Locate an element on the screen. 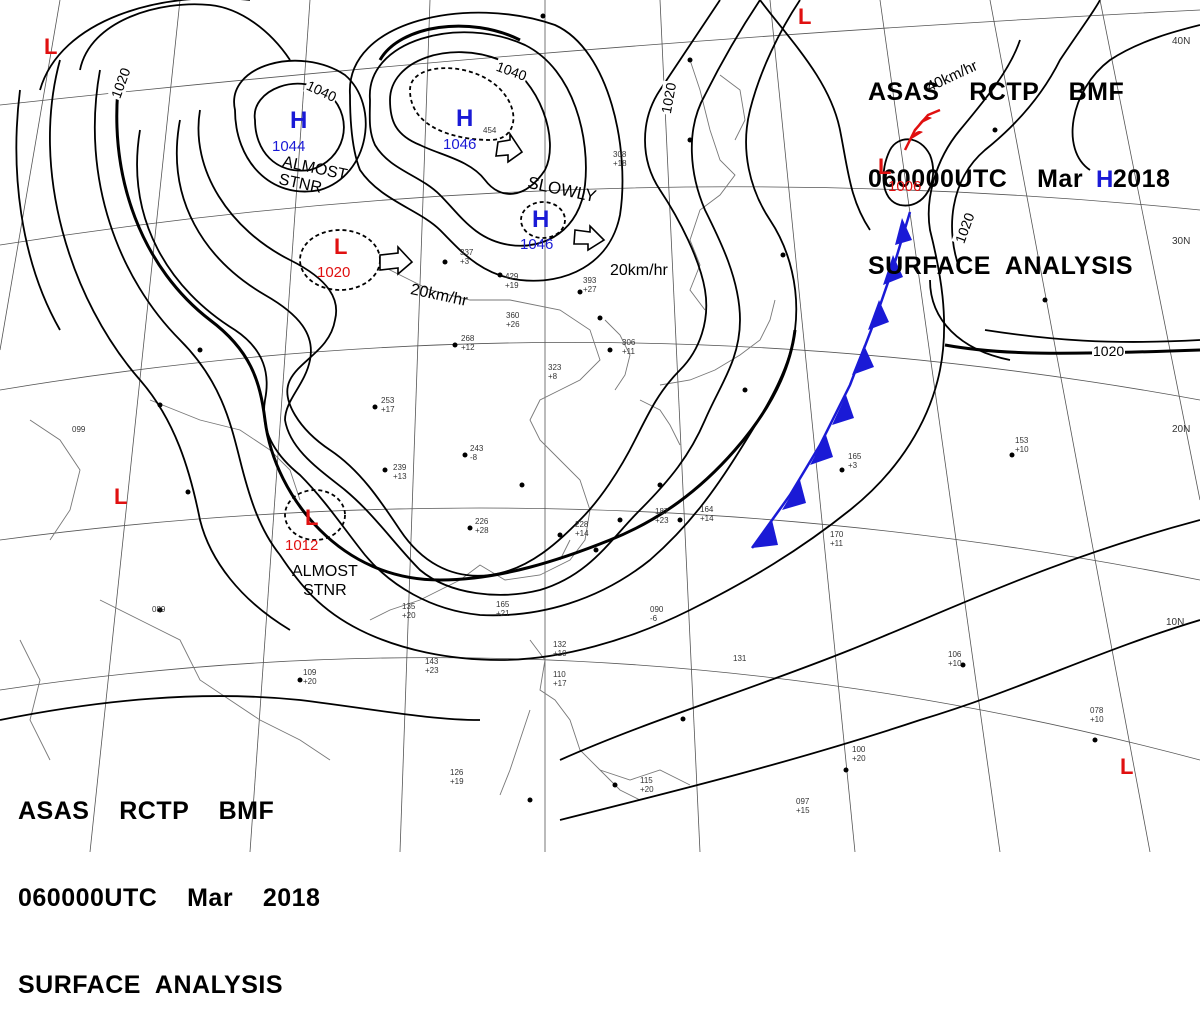 This screenshot has height=1029, width=1200. station-plot: 090 -6 is located at coordinates (657, 614).